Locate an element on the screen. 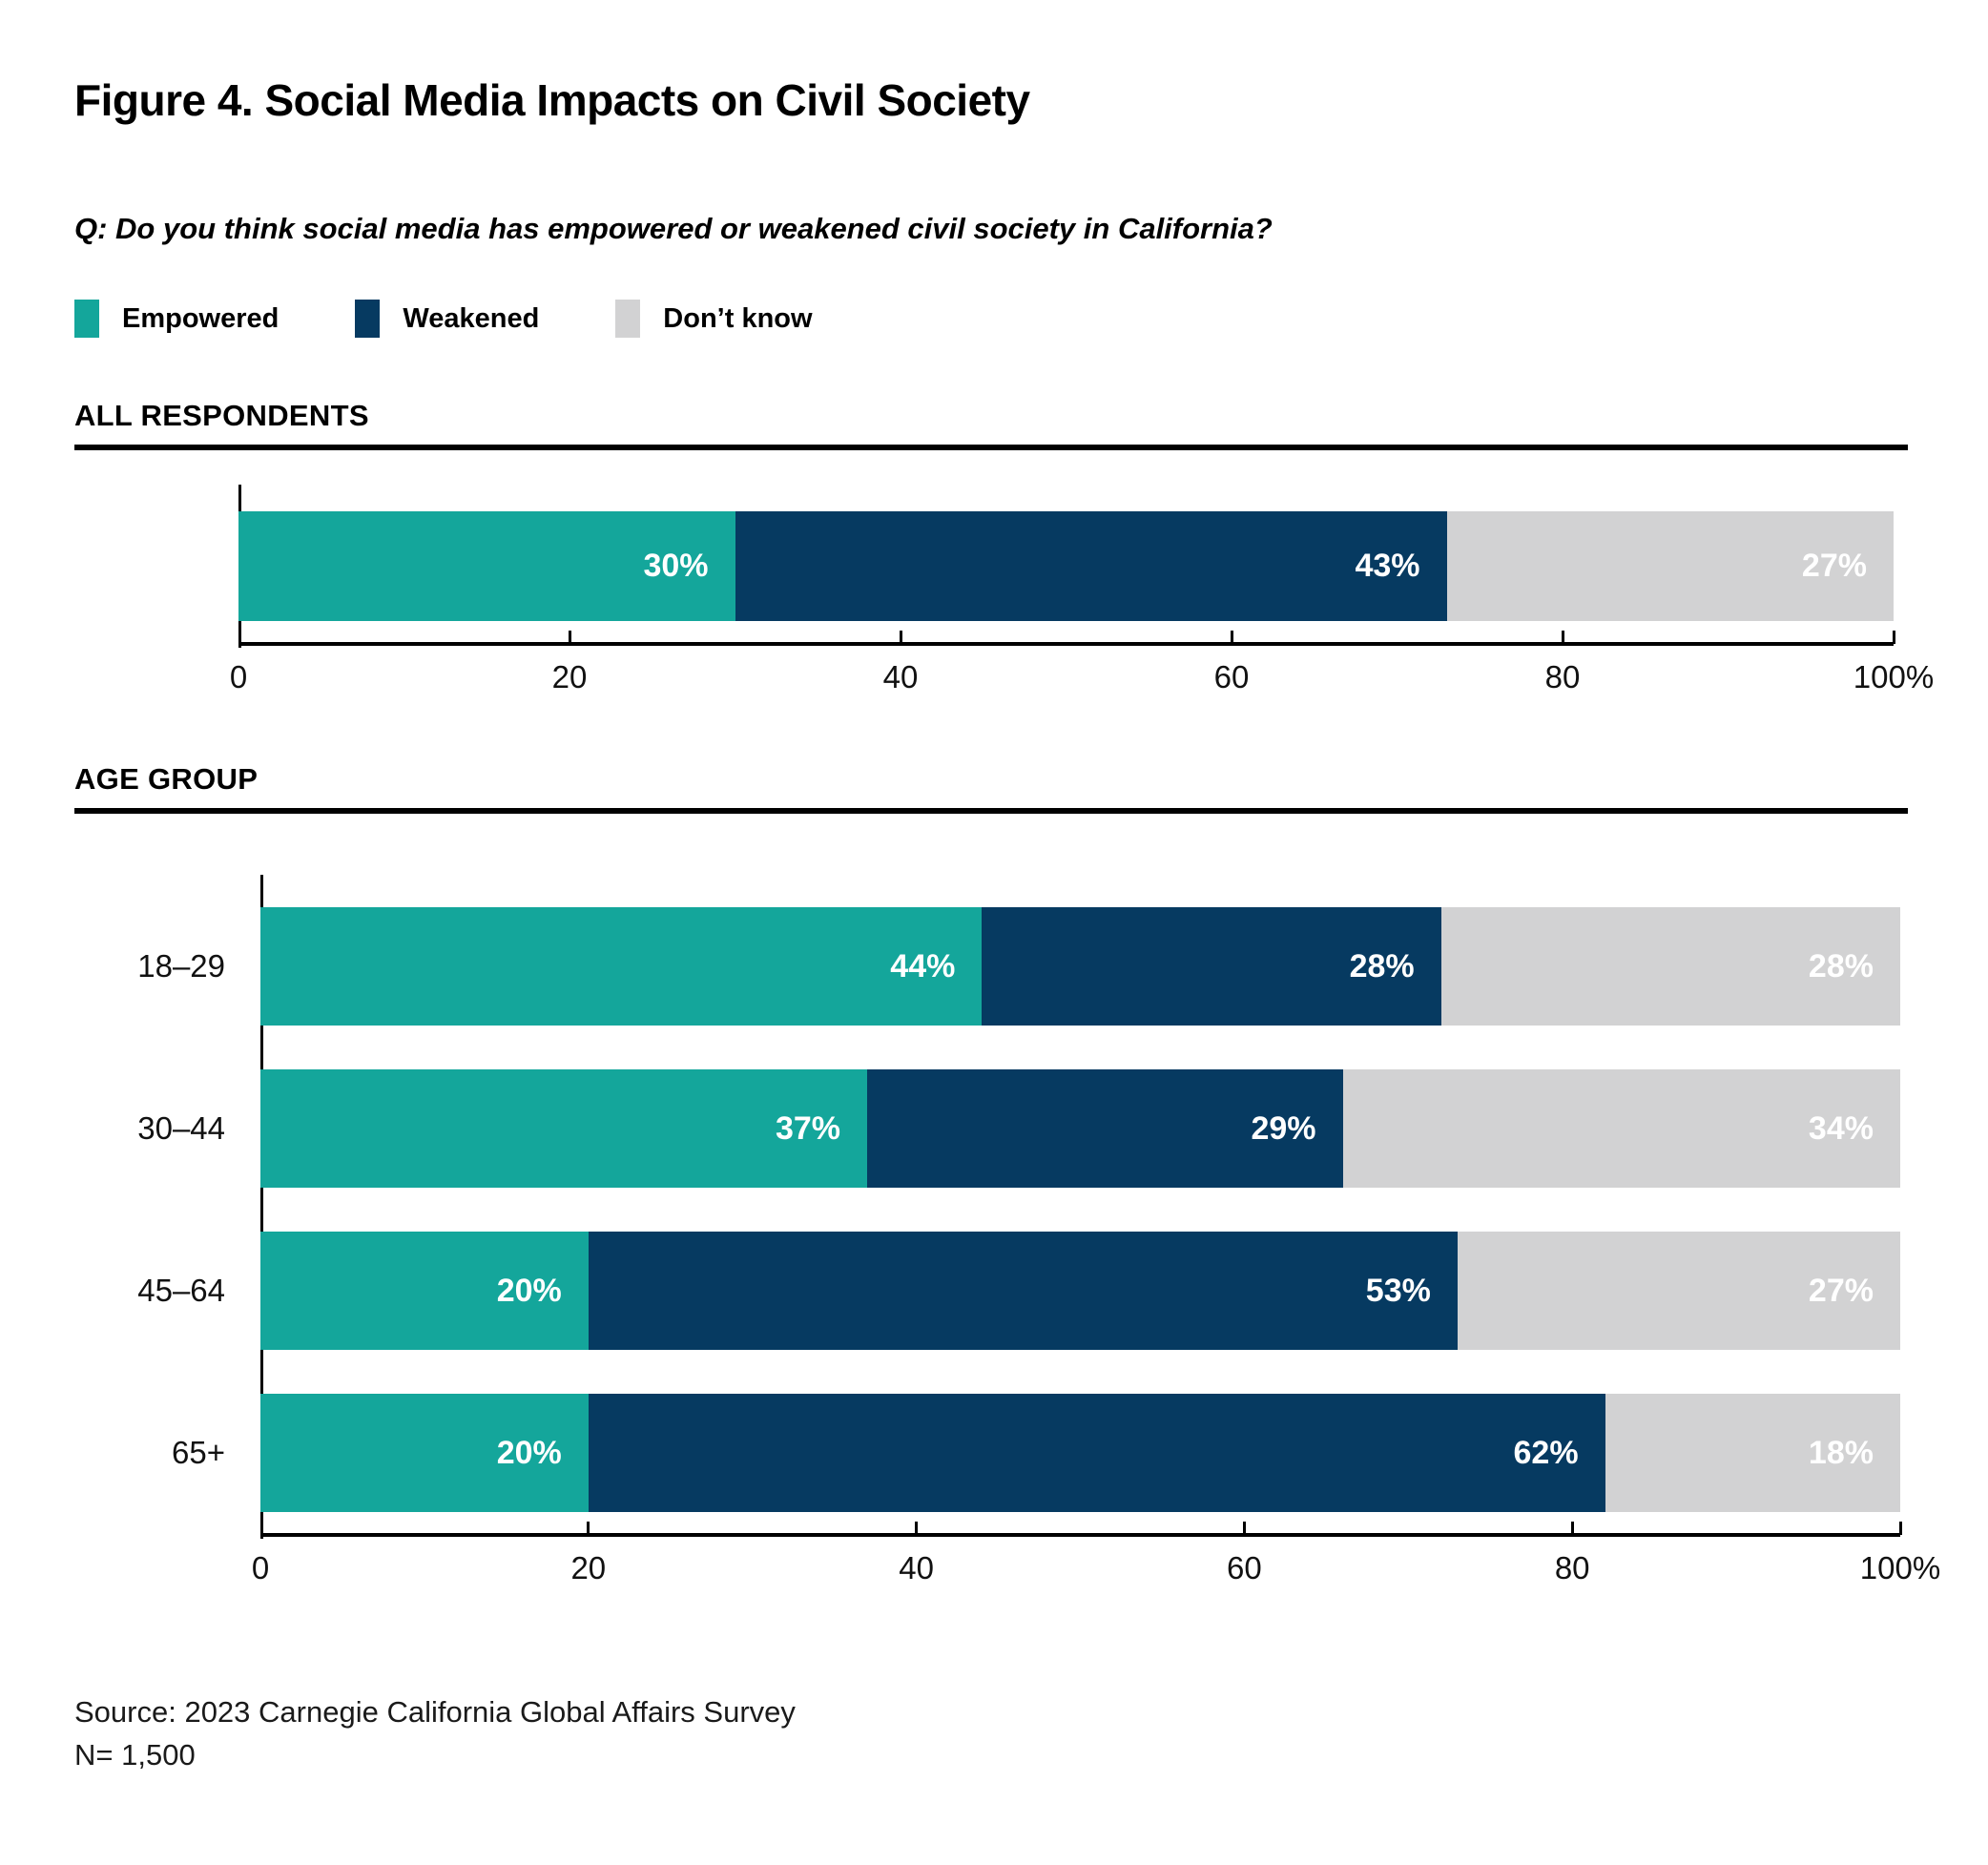  value-label: 44% is located at coordinates (923, 965).